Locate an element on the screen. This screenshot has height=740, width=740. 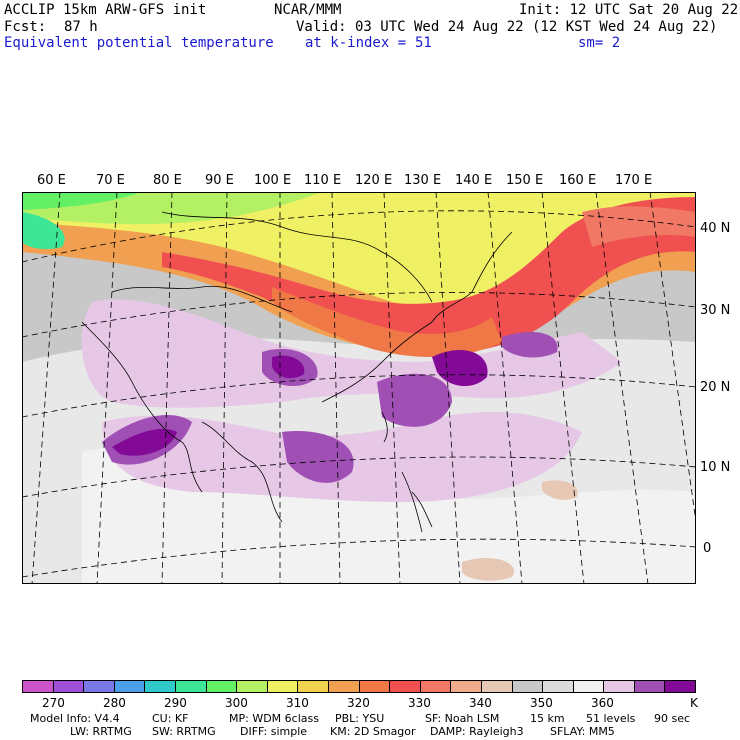
lat-label: 40 N is located at coordinates (715, 228).